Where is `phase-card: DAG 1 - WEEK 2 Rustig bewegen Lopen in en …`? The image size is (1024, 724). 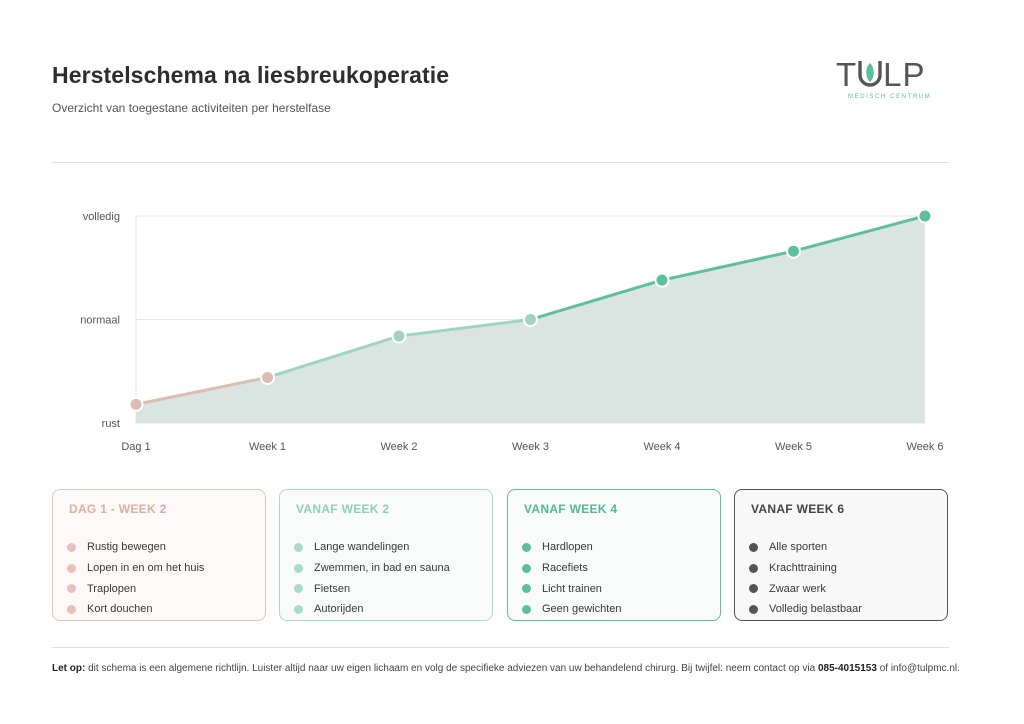
phase-card: DAG 1 - WEEK 2 Rustig bewegen Lopen in en … is located at coordinates (159, 555).